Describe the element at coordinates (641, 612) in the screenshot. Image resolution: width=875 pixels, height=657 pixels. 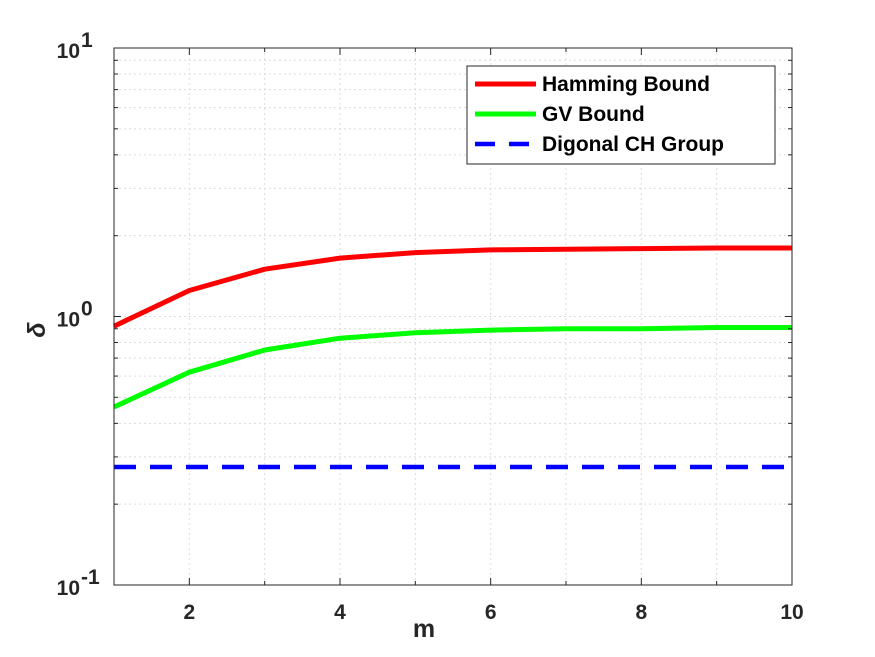
I see `x-tick-label: 8` at that location.